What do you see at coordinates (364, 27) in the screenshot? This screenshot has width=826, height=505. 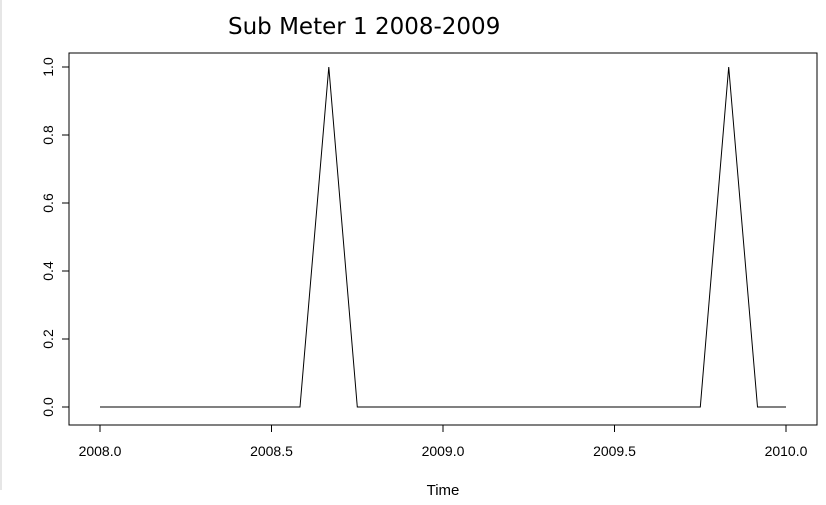 I see `chart-title: Sub Meter 1 2008-2009` at bounding box center [364, 27].